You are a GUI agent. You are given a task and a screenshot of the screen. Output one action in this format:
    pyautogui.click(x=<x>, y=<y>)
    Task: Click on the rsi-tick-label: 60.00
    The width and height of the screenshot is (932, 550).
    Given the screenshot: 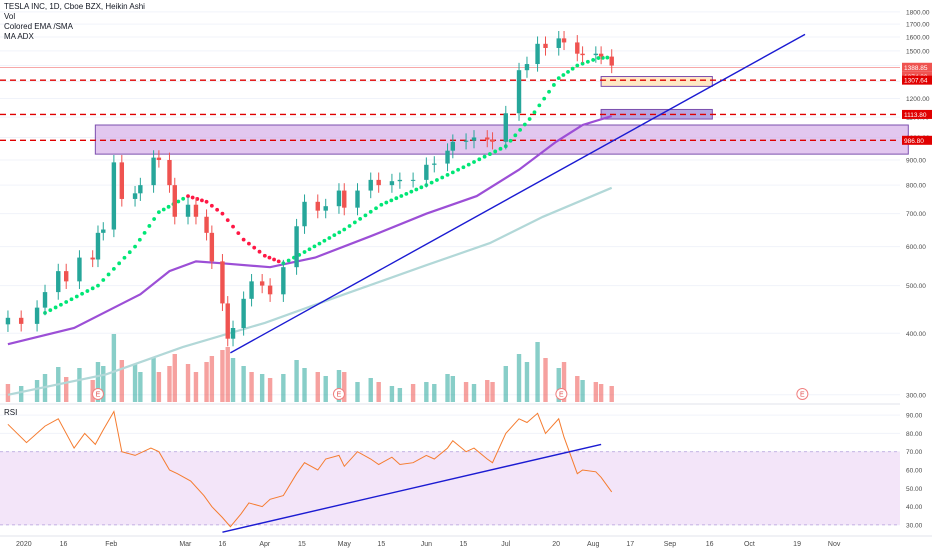 What is the action you would take?
    pyautogui.click(x=914, y=471)
    